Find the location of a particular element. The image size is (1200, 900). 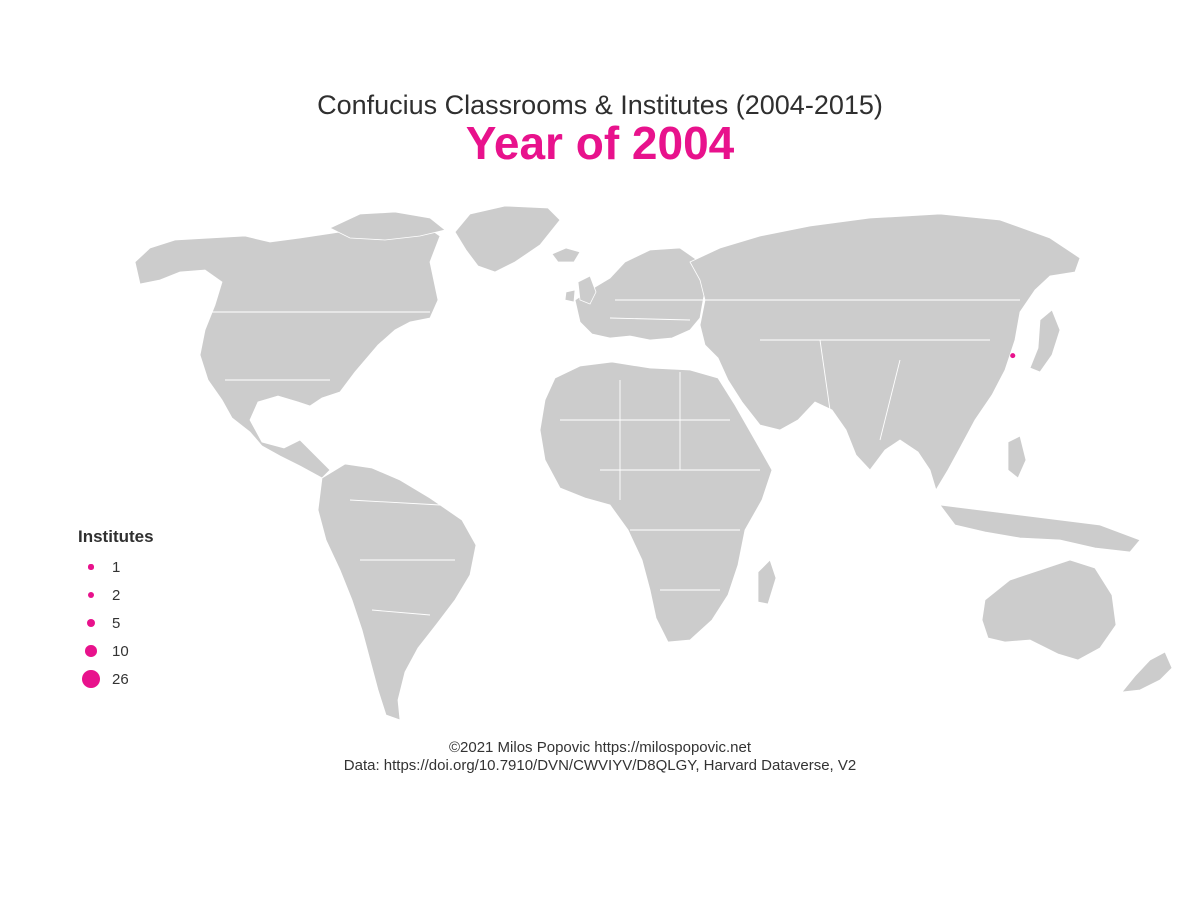

legend-item: 1 is located at coordinates (116, 567).